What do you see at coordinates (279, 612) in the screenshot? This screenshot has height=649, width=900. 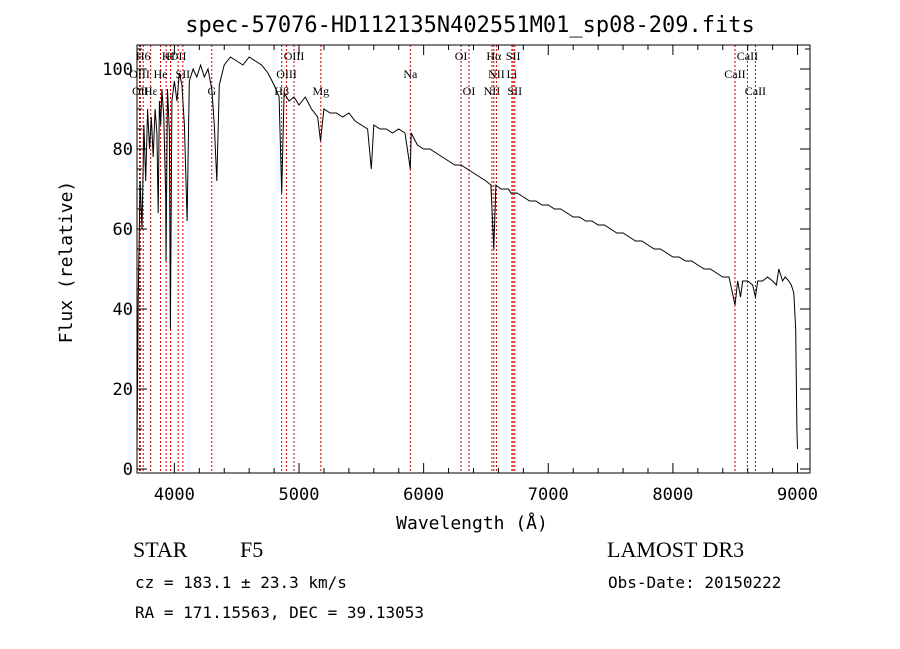 I see `coordinates: RA = 171.15563, DEC = 39.13053` at bounding box center [279, 612].